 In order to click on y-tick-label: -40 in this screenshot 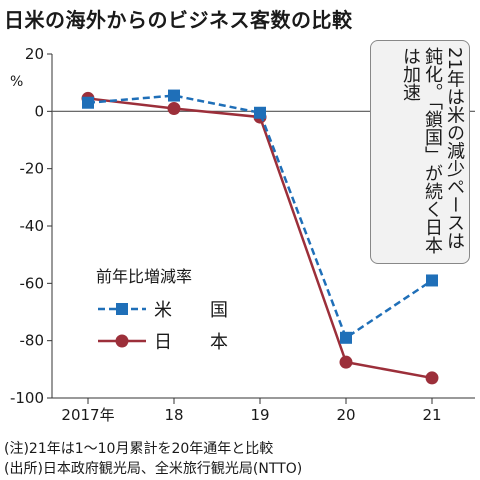, I will do `click(32, 226)`.